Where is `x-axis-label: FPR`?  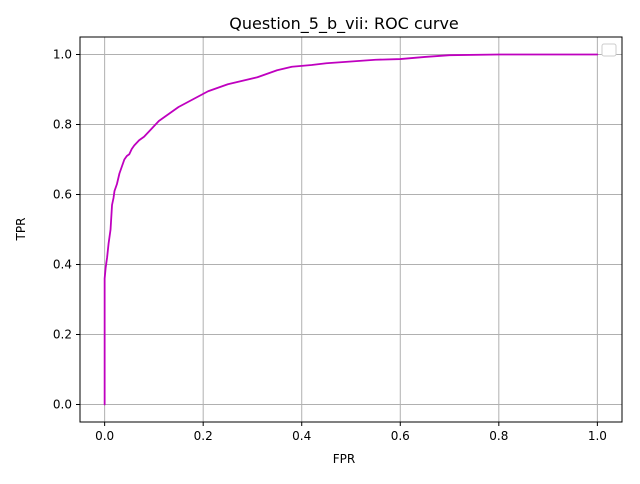 x-axis-label: FPR is located at coordinates (344, 459).